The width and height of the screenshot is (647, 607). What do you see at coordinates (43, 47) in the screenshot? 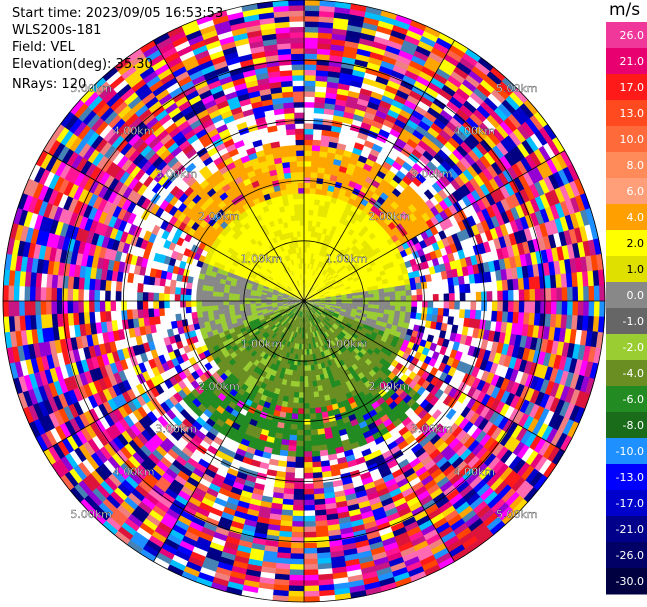
I see `field-label: Field: VEL` at bounding box center [43, 47].